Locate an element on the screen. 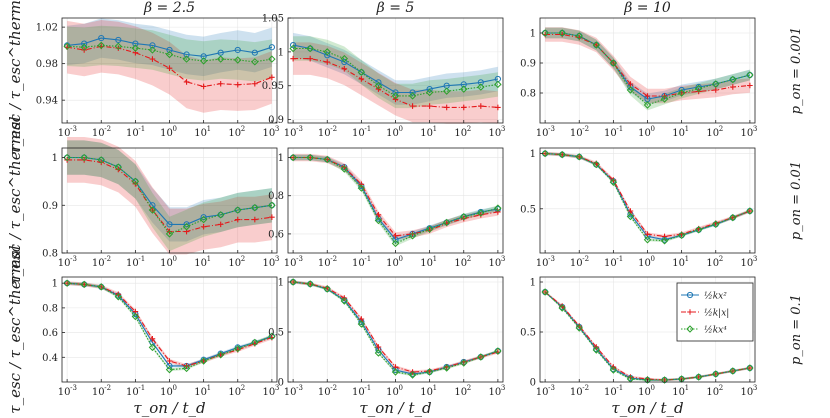 The height and width of the screenshot is (418, 830). x-tick-exponent: -3 is located at coordinates (299, 388).